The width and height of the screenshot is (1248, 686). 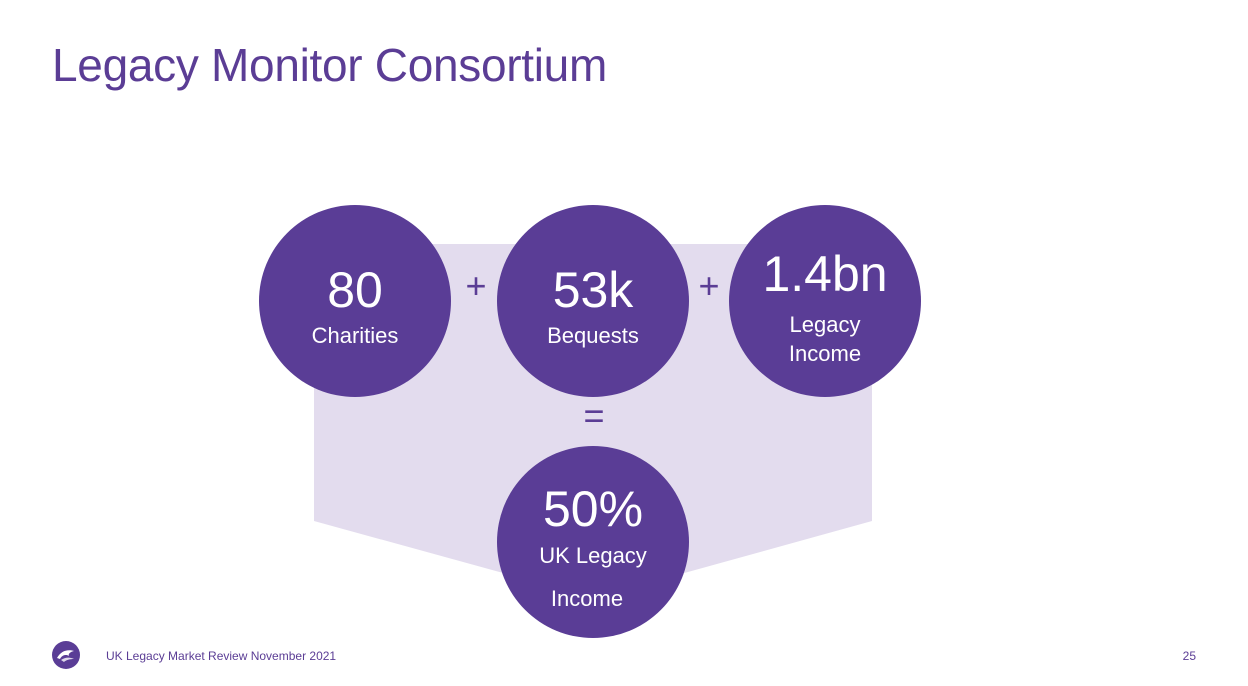 I want to click on charities-label: Charities, so click(x=355, y=335).